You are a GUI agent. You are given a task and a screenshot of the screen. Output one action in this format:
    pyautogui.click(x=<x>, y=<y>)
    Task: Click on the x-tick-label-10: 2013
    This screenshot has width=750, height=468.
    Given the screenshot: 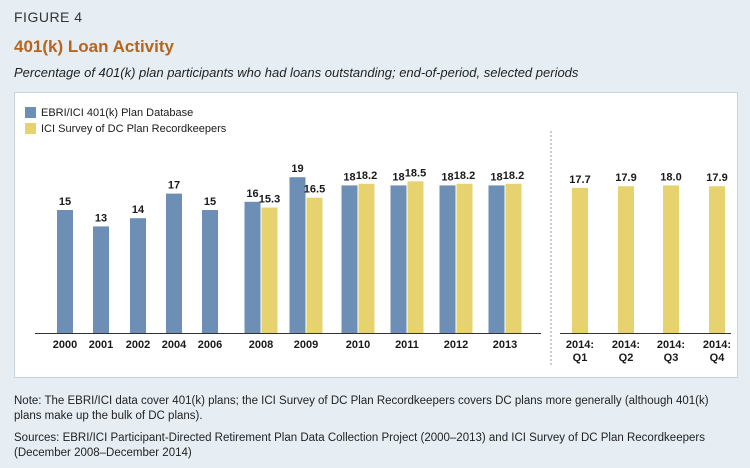 What is the action you would take?
    pyautogui.click(x=505, y=345)
    